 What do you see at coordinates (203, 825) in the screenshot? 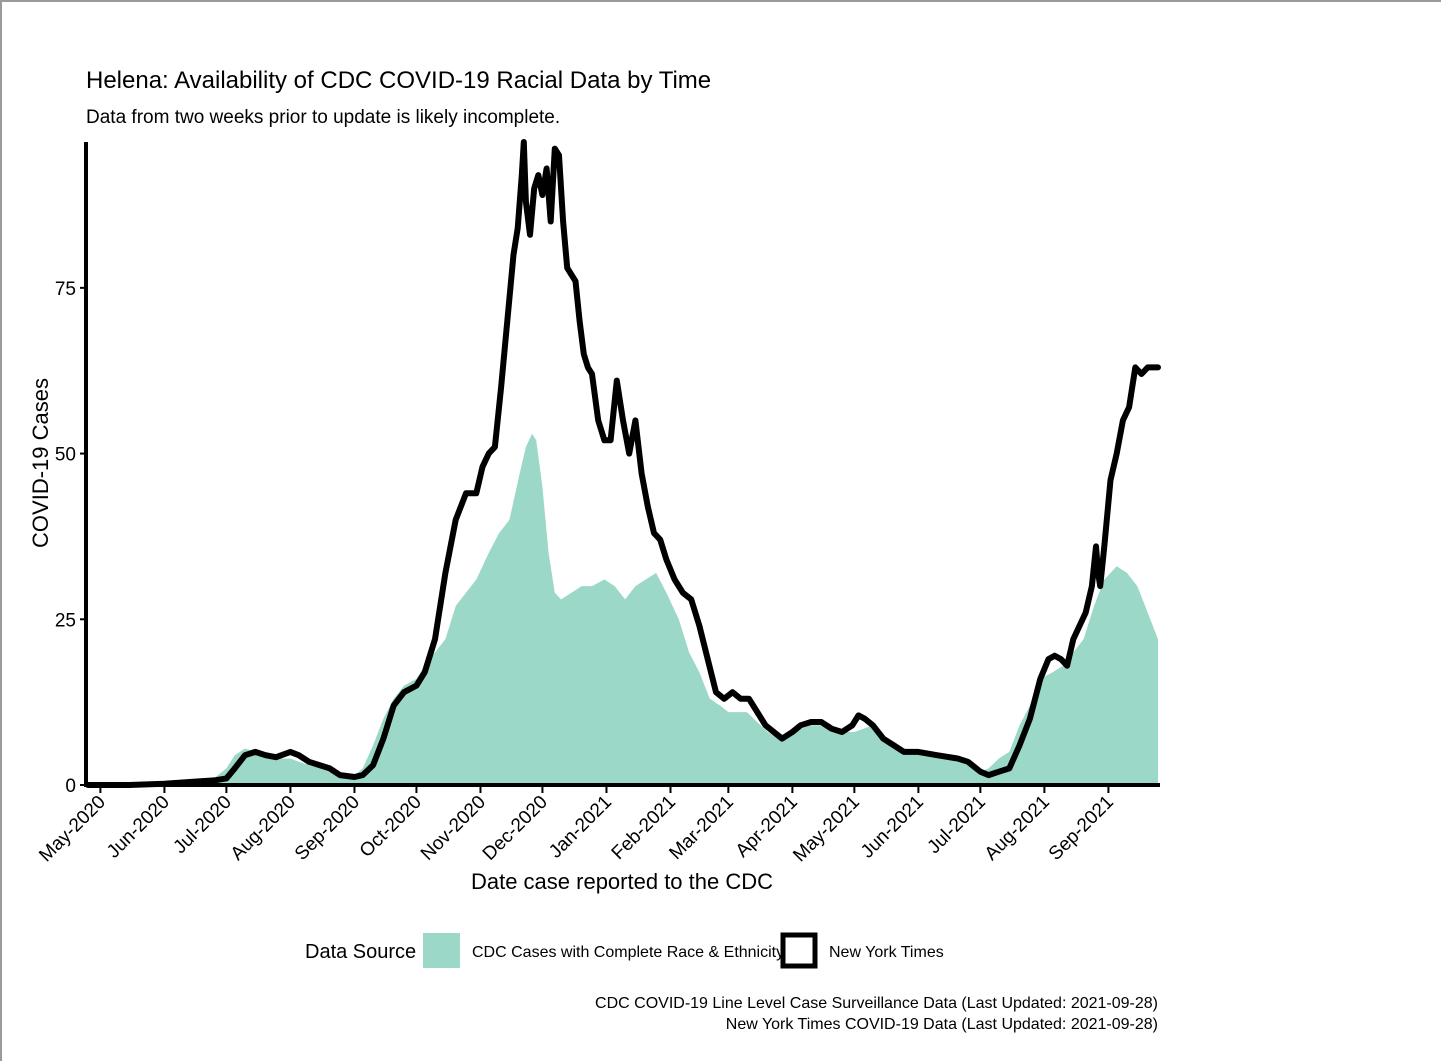
I see `x-tick-label: Jul-2020` at bounding box center [203, 825].